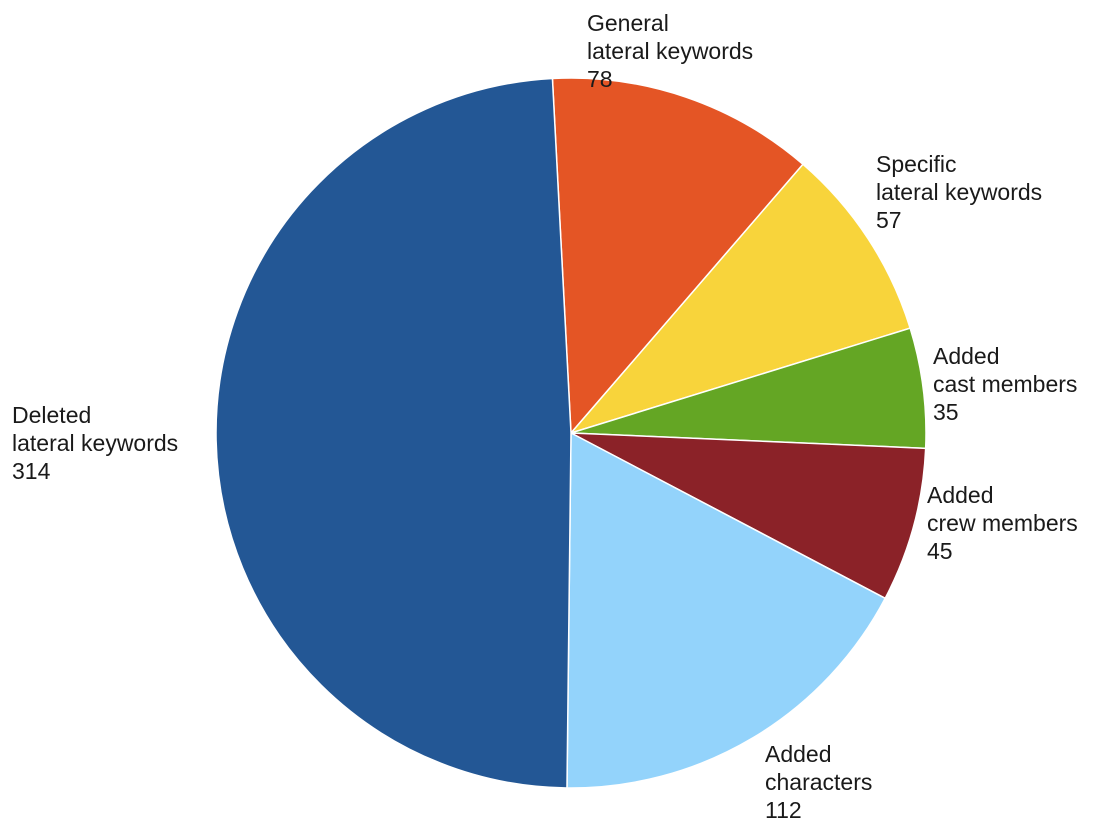 This screenshot has width=1111, height=821. I want to click on pie-slice-added-crew-members, so click(748, 516).